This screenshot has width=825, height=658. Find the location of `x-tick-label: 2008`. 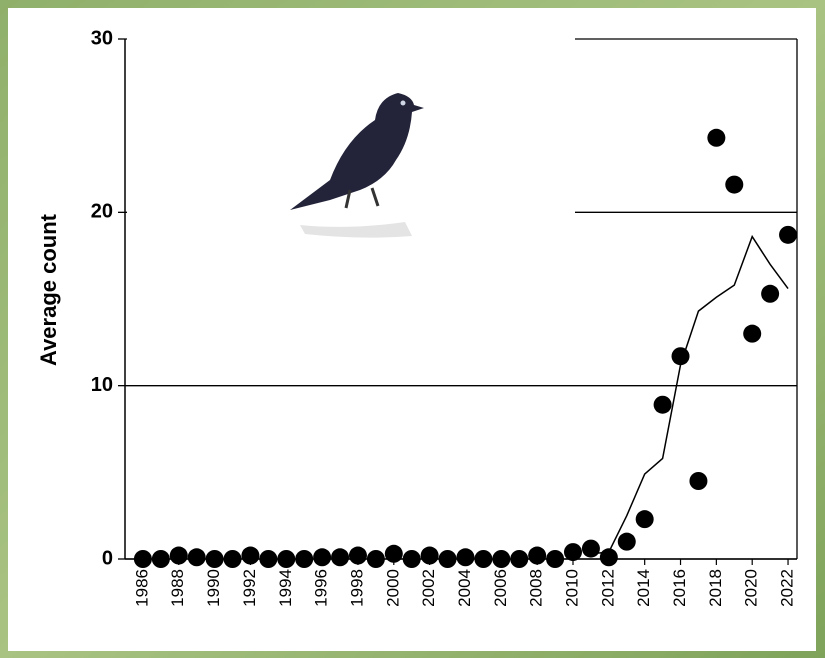

x-tick-label: 2008 is located at coordinates (536, 588).